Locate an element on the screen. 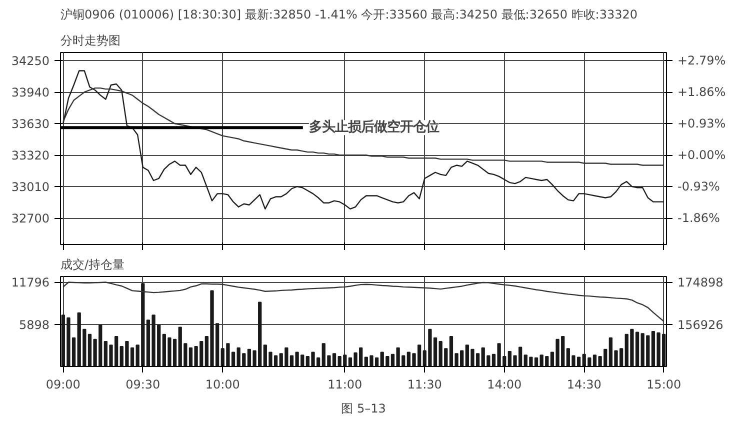 The height and width of the screenshot is (422, 740). y2-tick-label: +0.93% is located at coordinates (702, 123).